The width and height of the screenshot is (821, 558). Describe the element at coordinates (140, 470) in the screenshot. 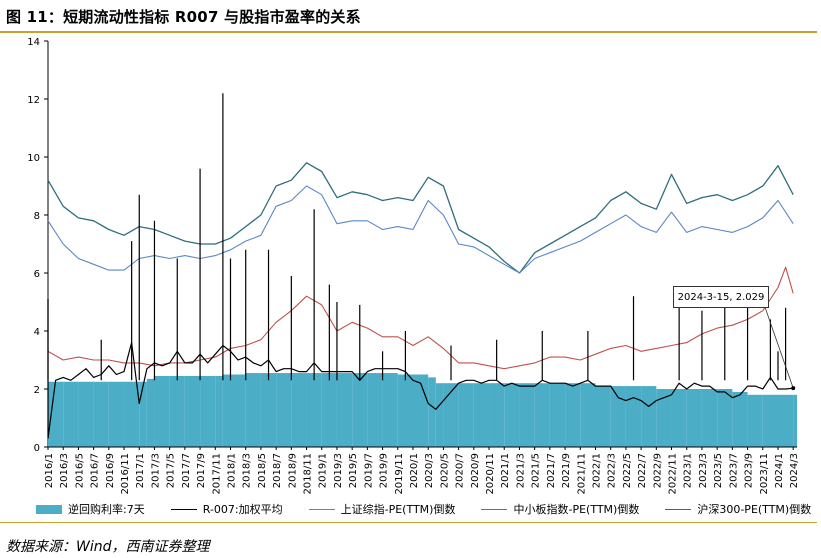

I see `x-tick-label: 2017/1` at that location.